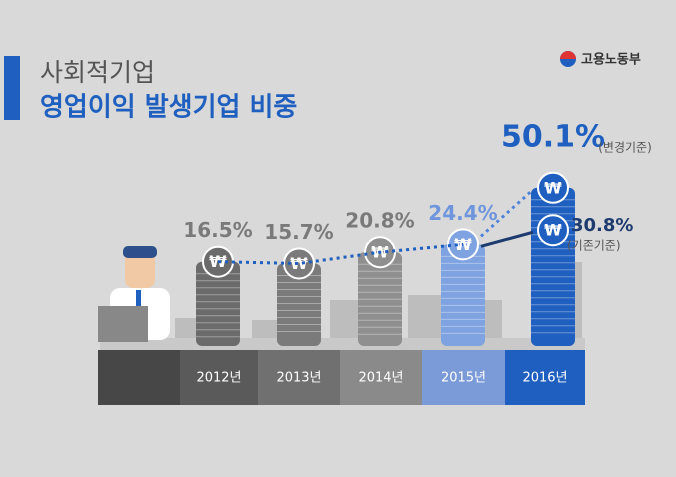 The width and height of the screenshot is (676, 477). Describe the element at coordinates (139, 377) in the screenshot. I see `base-left` at that location.